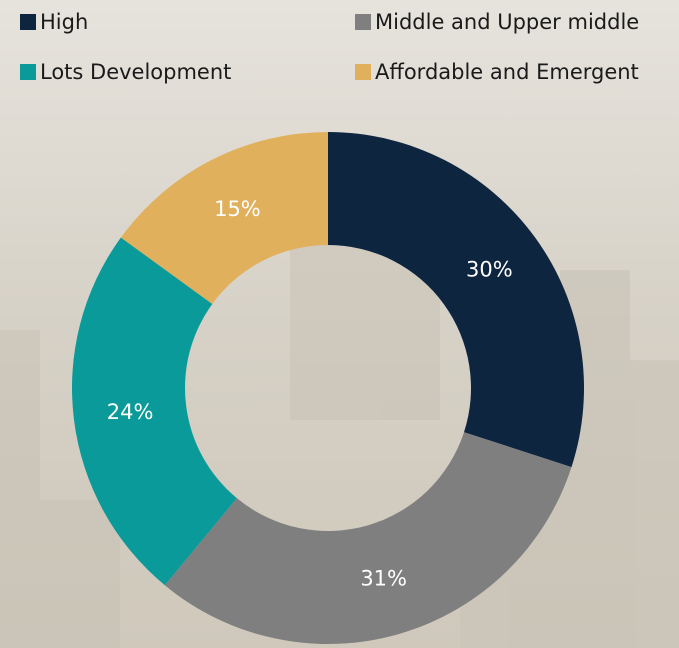 Image resolution: width=679 pixels, height=648 pixels. I want to click on legend-label: Lots Development, so click(135, 72).